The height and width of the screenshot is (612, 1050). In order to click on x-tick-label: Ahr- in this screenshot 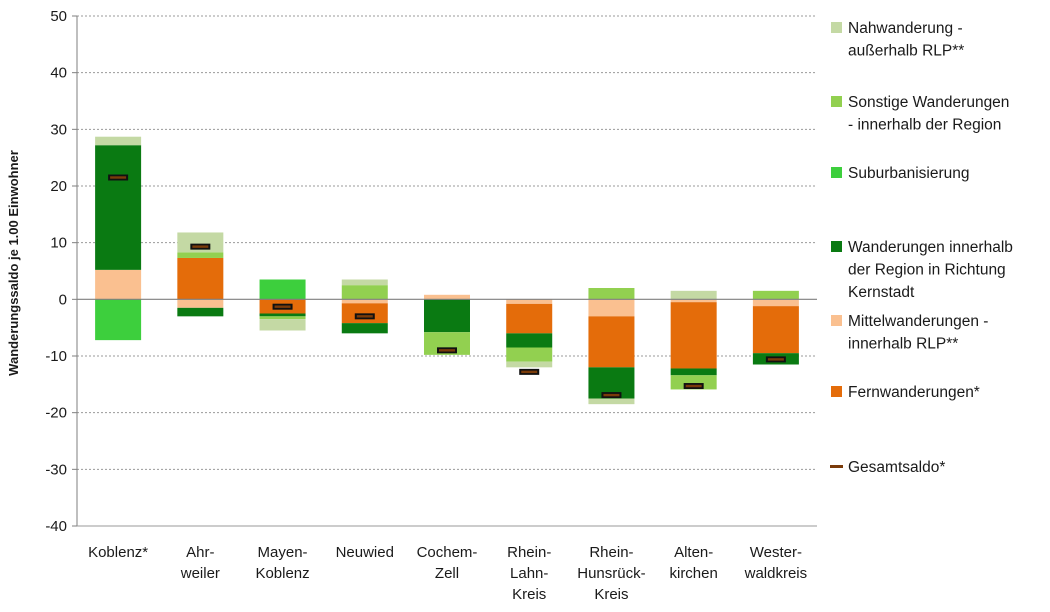, I will do `click(200, 552)`.